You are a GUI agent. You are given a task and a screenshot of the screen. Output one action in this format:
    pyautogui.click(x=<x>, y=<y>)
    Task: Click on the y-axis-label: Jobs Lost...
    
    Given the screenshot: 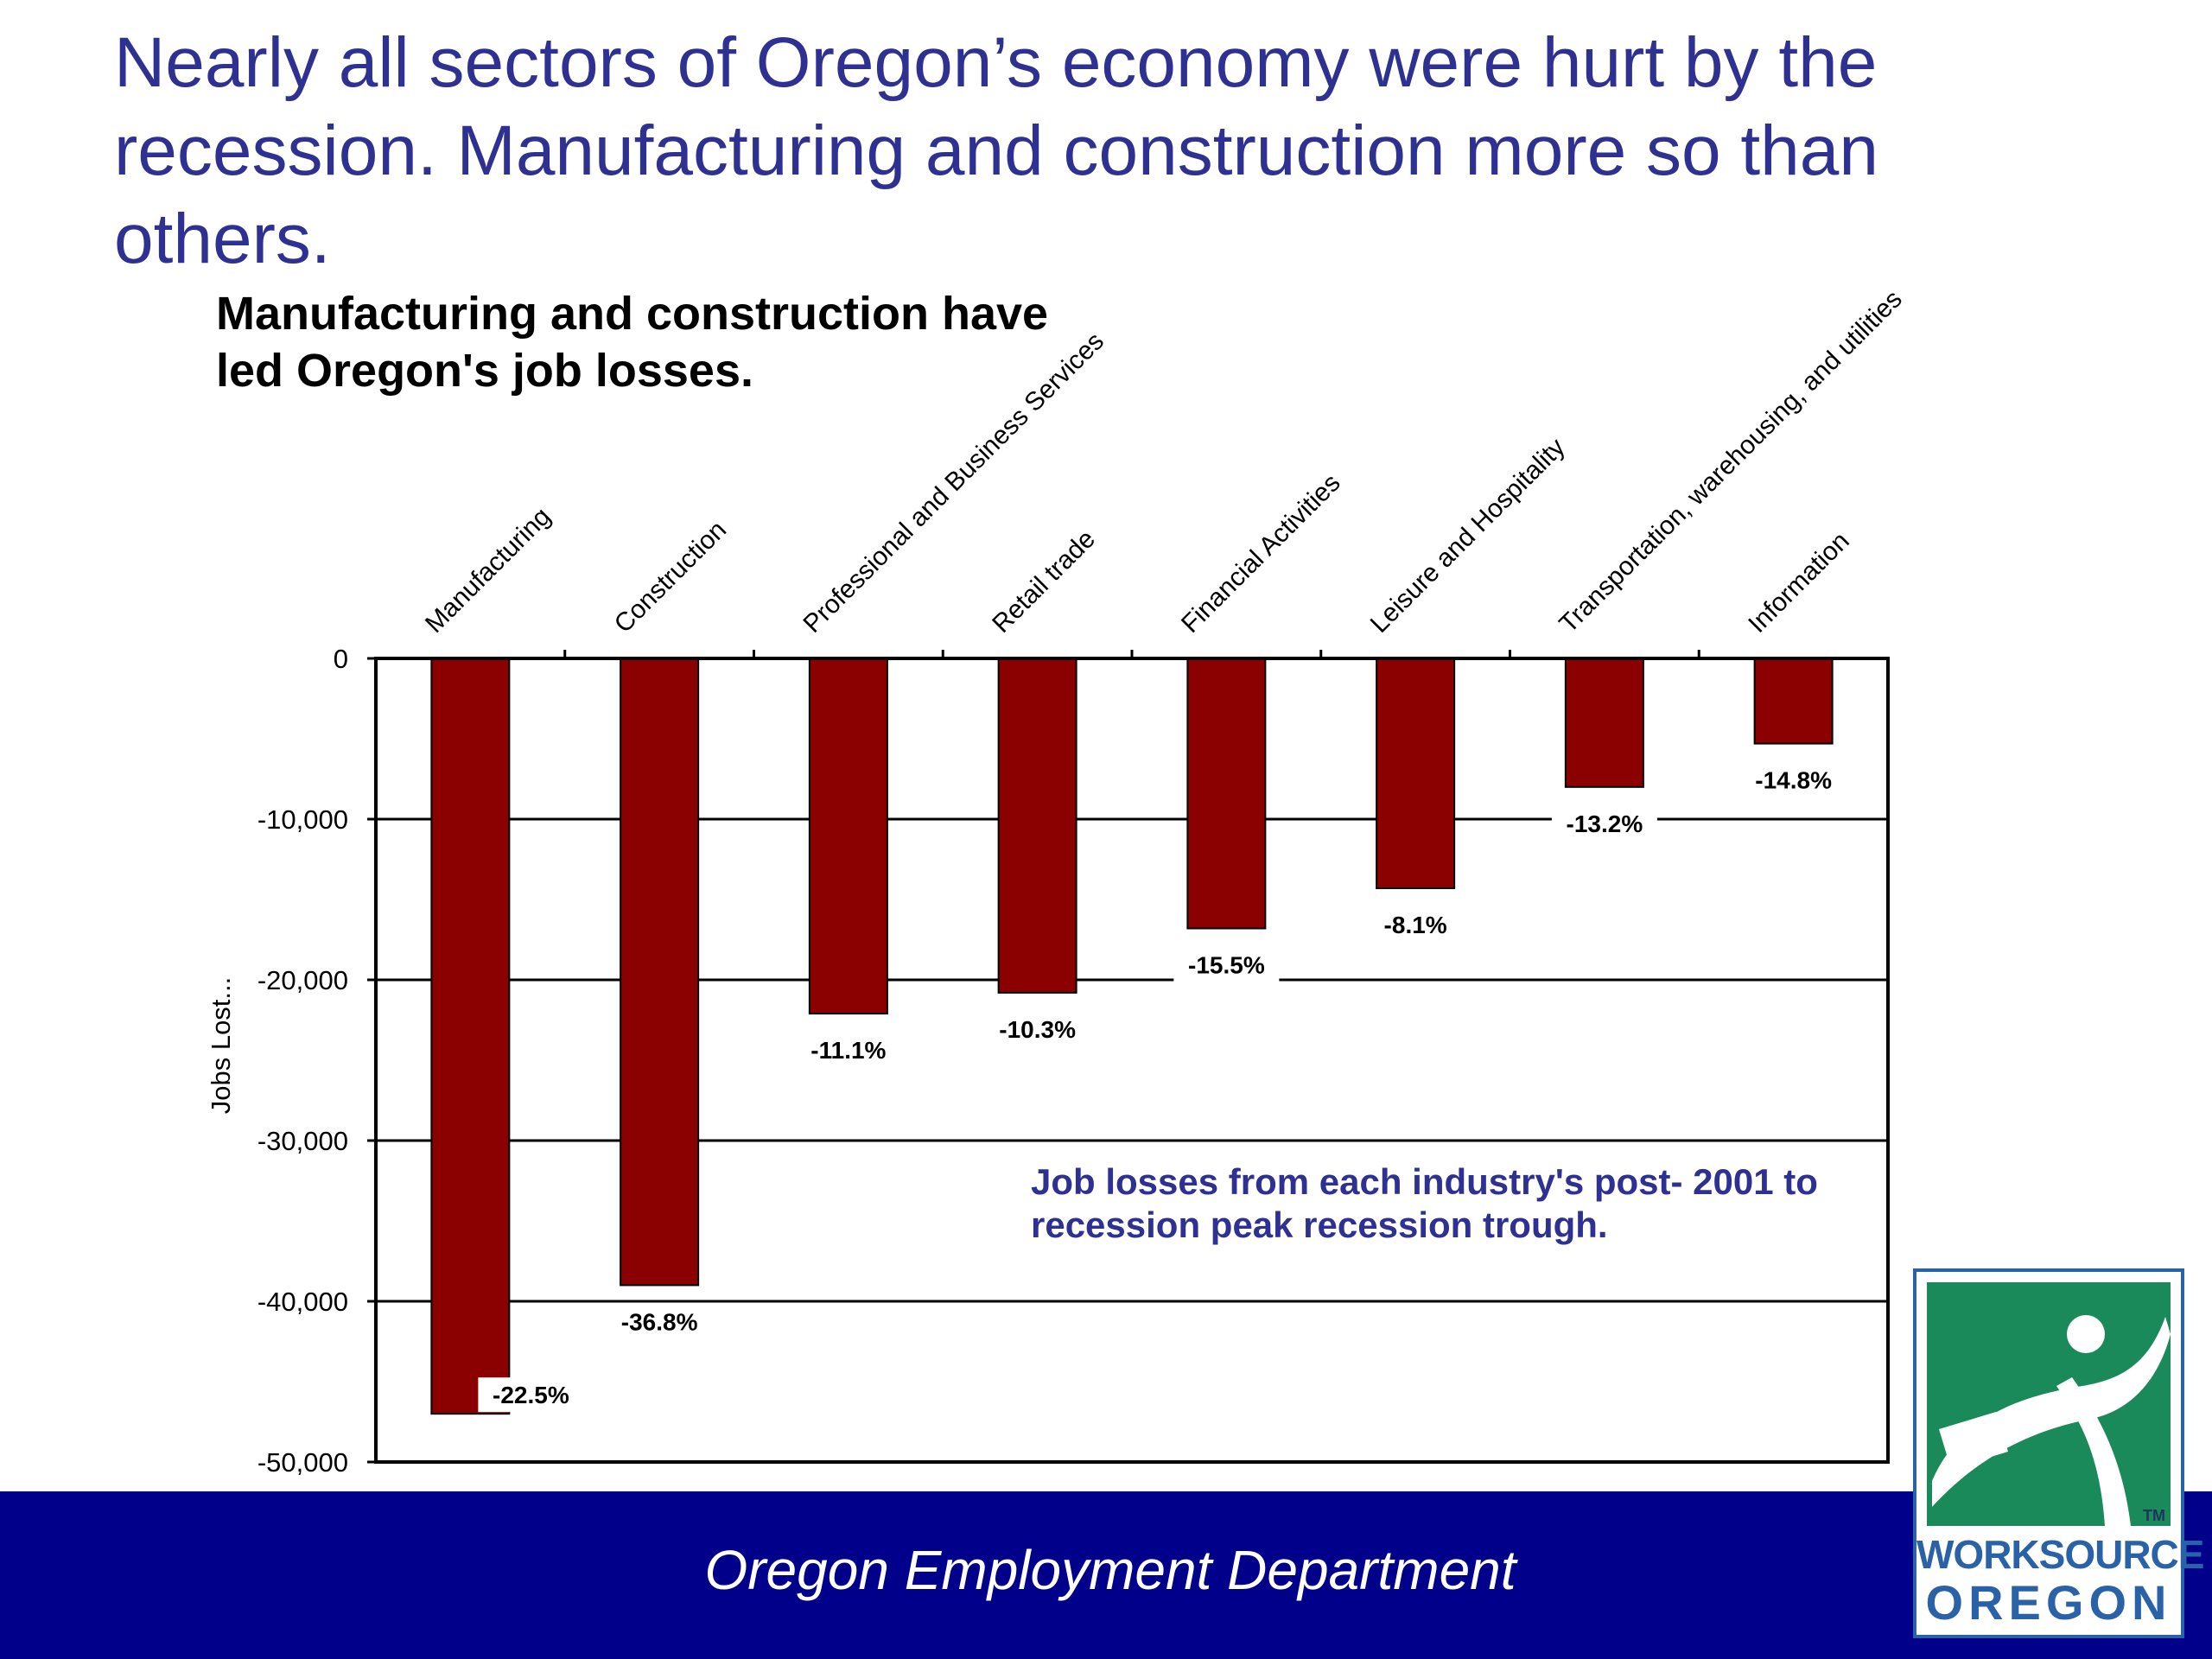 What is the action you would take?
    pyautogui.click(x=221, y=1046)
    